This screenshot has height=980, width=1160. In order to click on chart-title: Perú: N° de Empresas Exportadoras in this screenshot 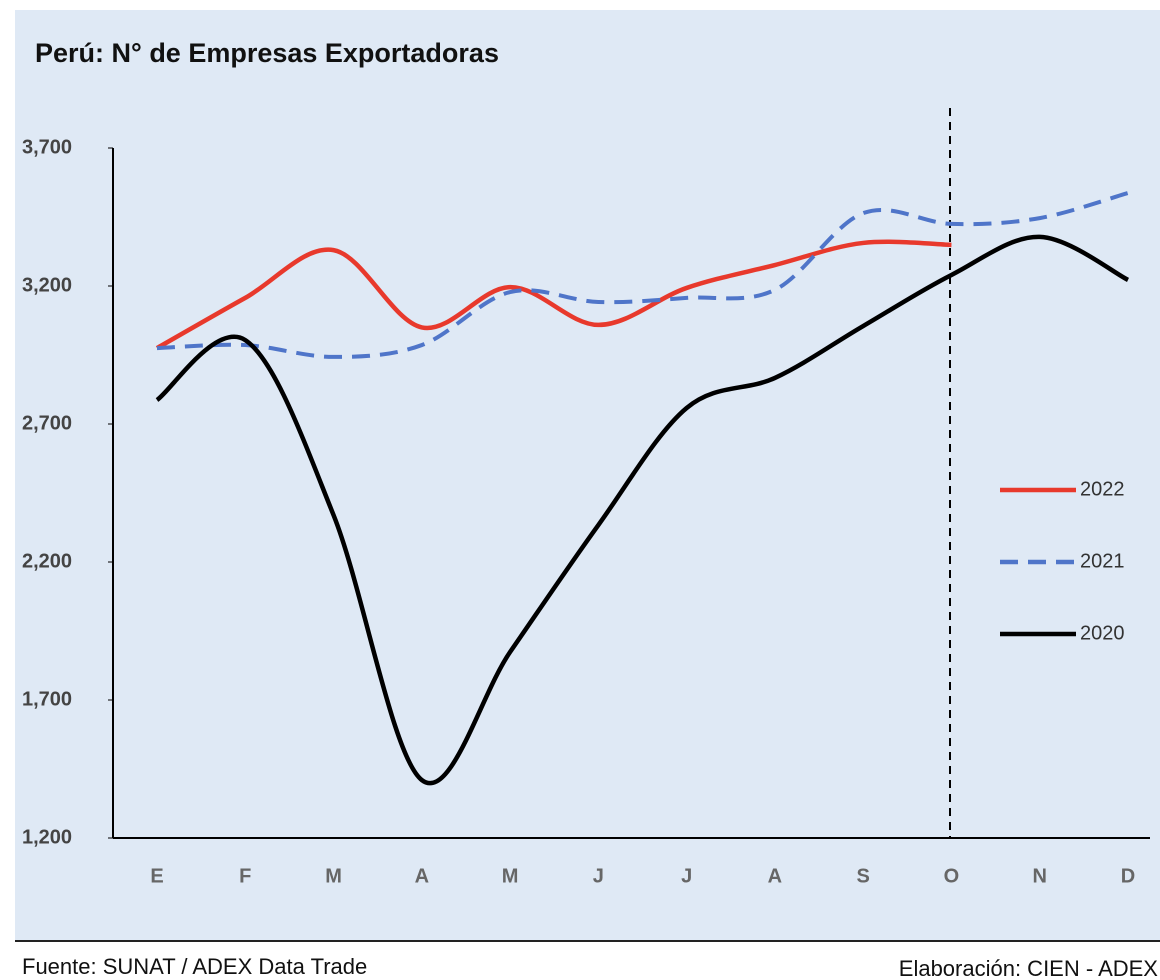, I will do `click(267, 53)`.